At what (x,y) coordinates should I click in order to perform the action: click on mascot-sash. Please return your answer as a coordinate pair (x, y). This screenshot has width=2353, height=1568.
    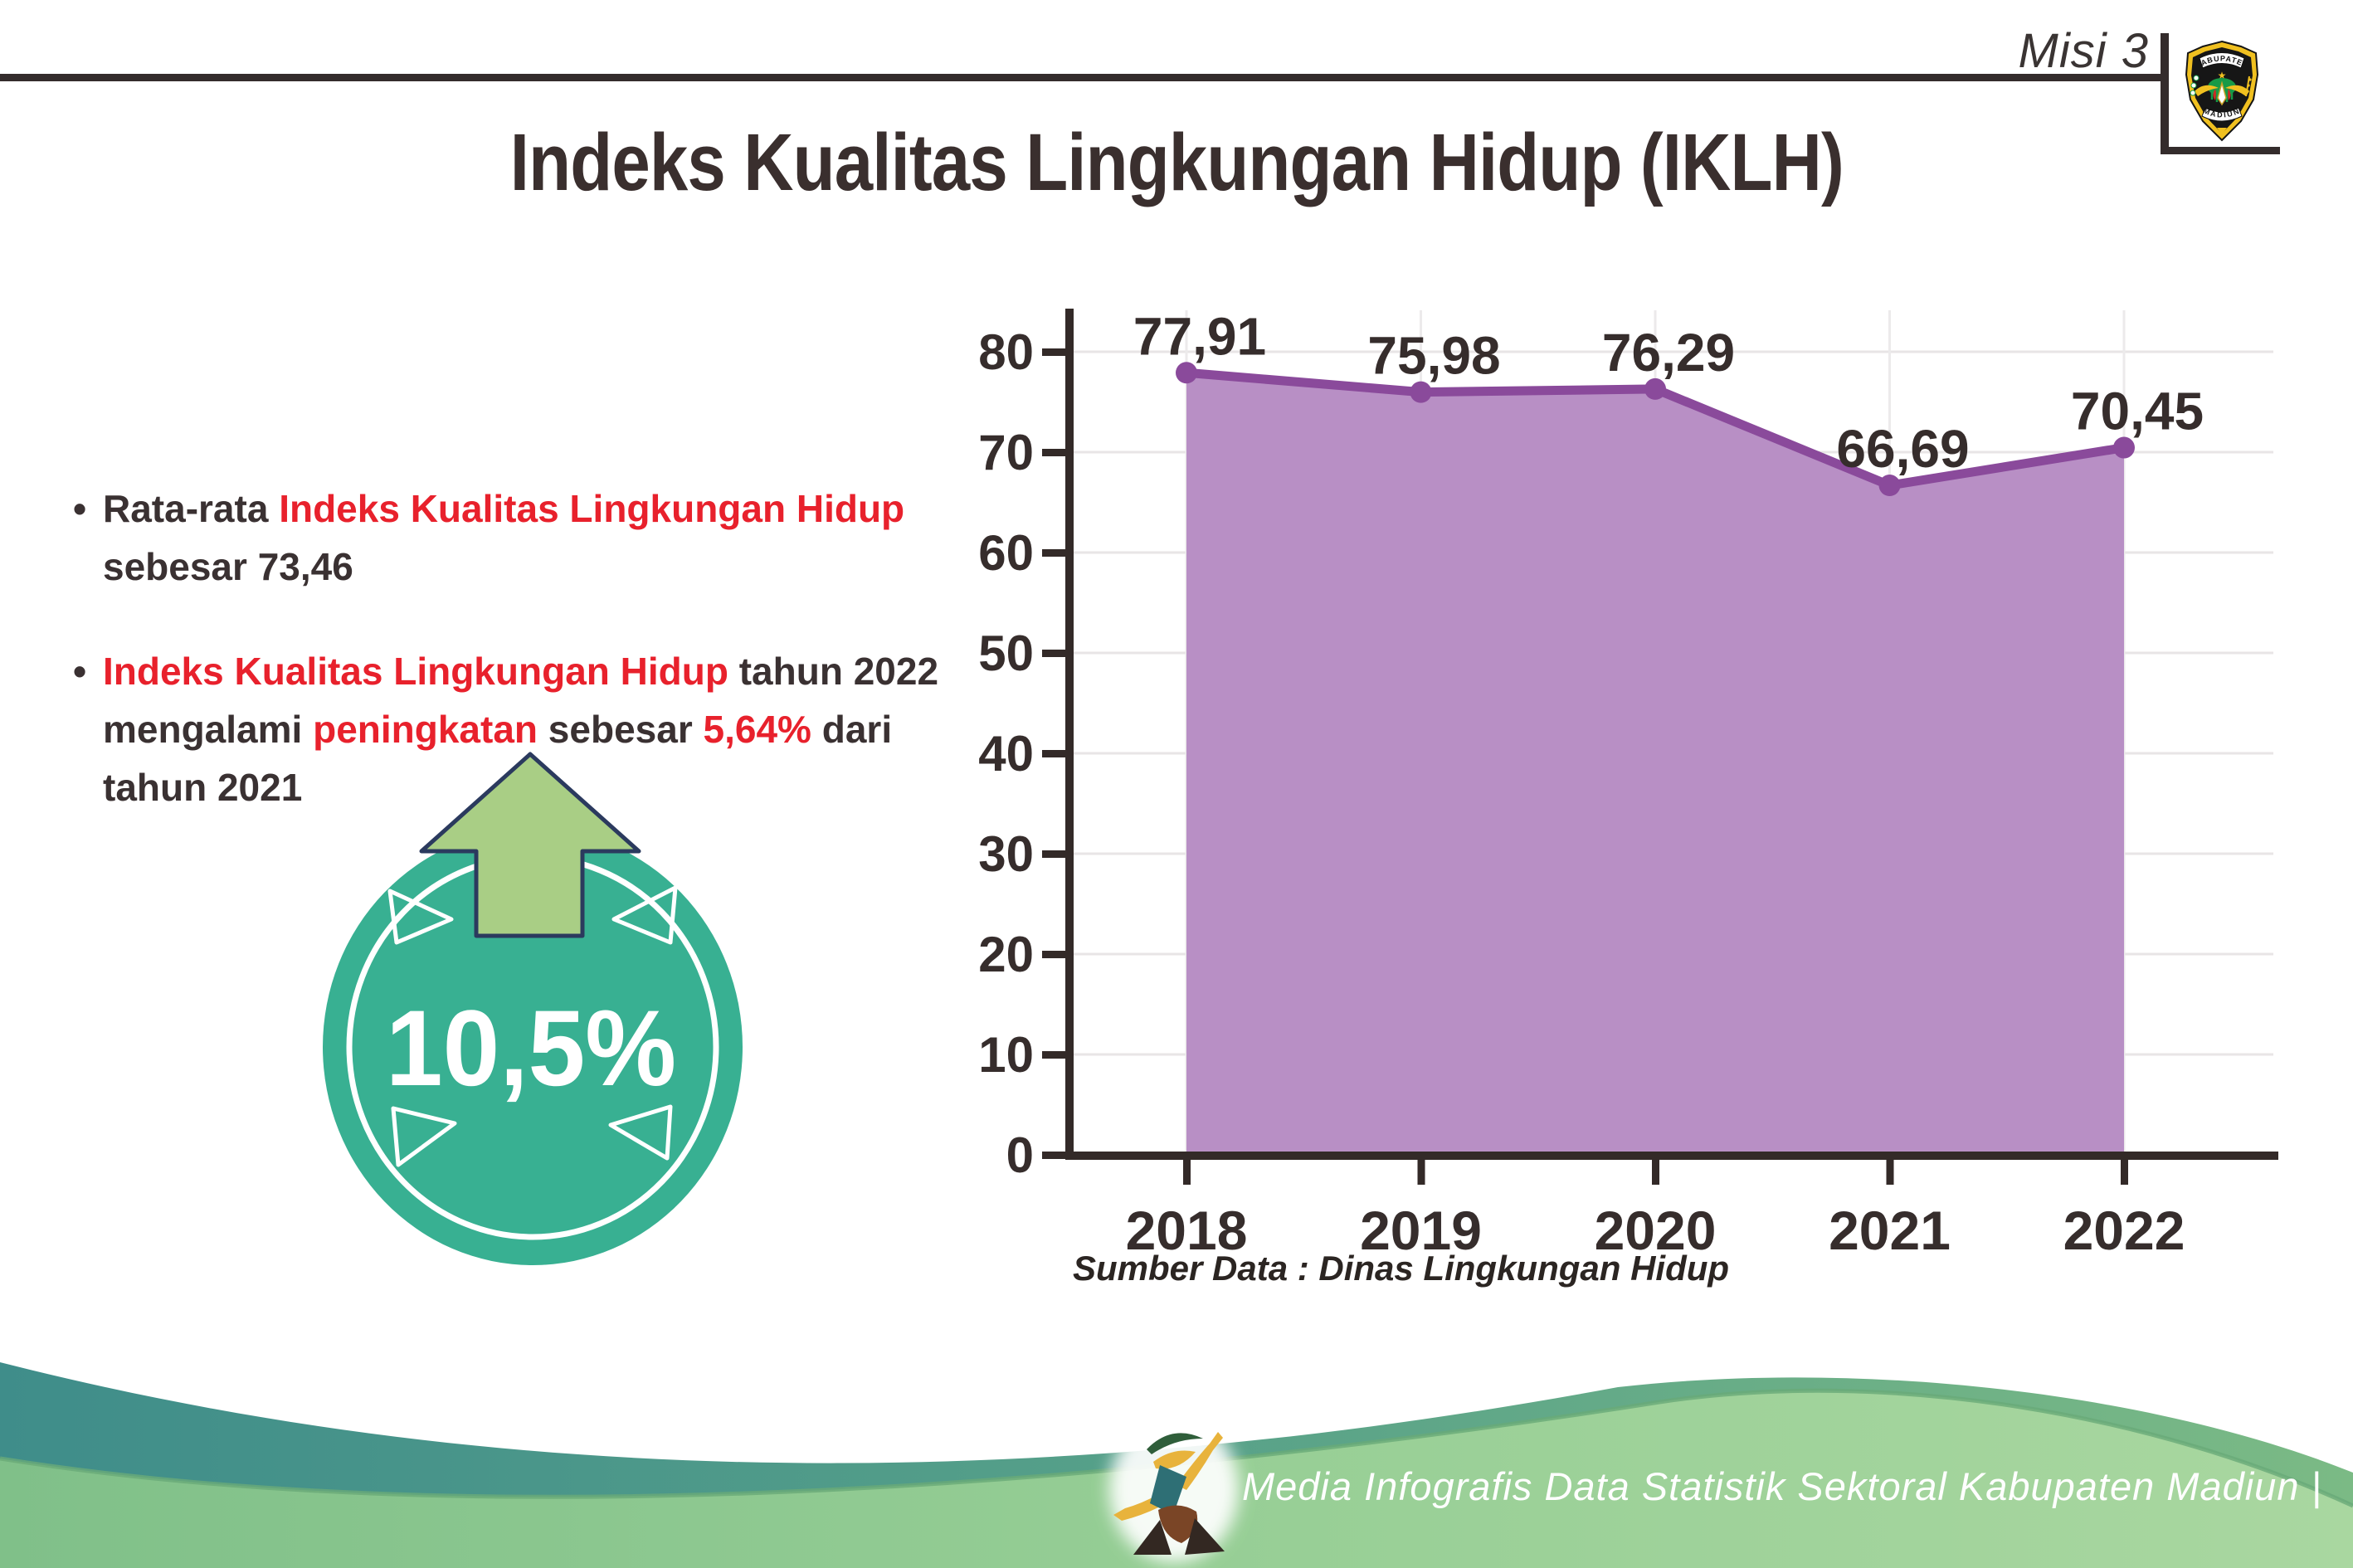
    Looking at the image, I should click on (1168, 1490).